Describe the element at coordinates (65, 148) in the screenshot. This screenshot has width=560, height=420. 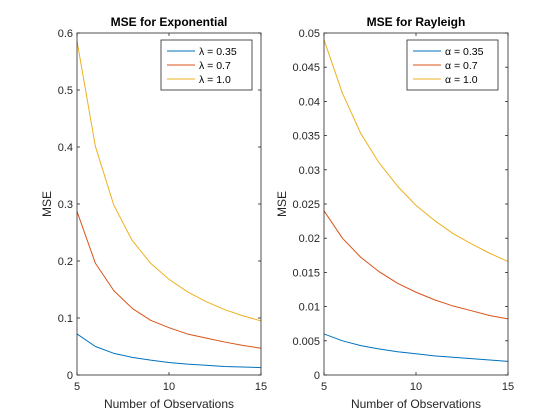
I see `y-tick-label: 0.4` at that location.